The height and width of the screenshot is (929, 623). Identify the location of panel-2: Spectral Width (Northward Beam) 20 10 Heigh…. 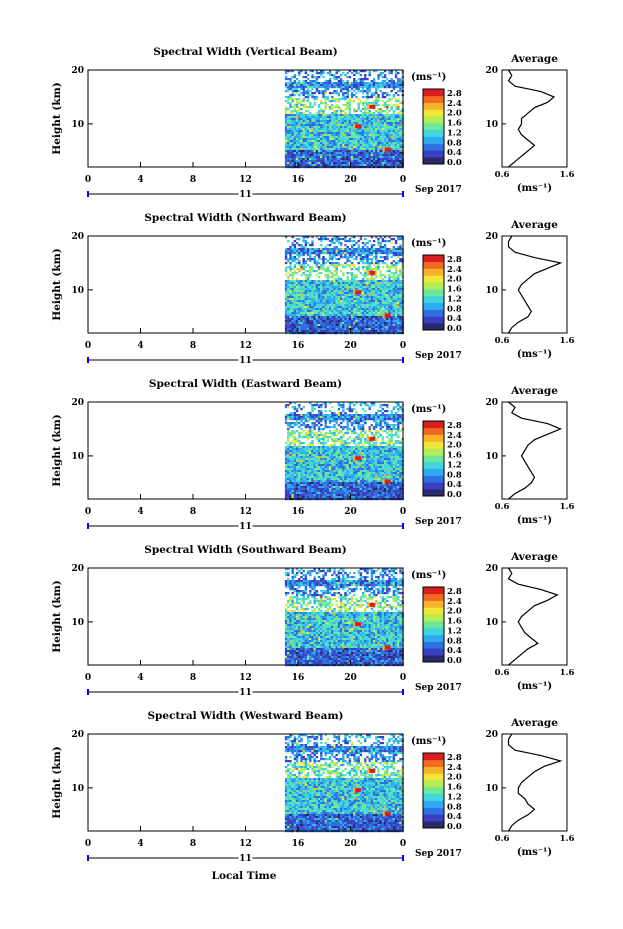
(312, 289).